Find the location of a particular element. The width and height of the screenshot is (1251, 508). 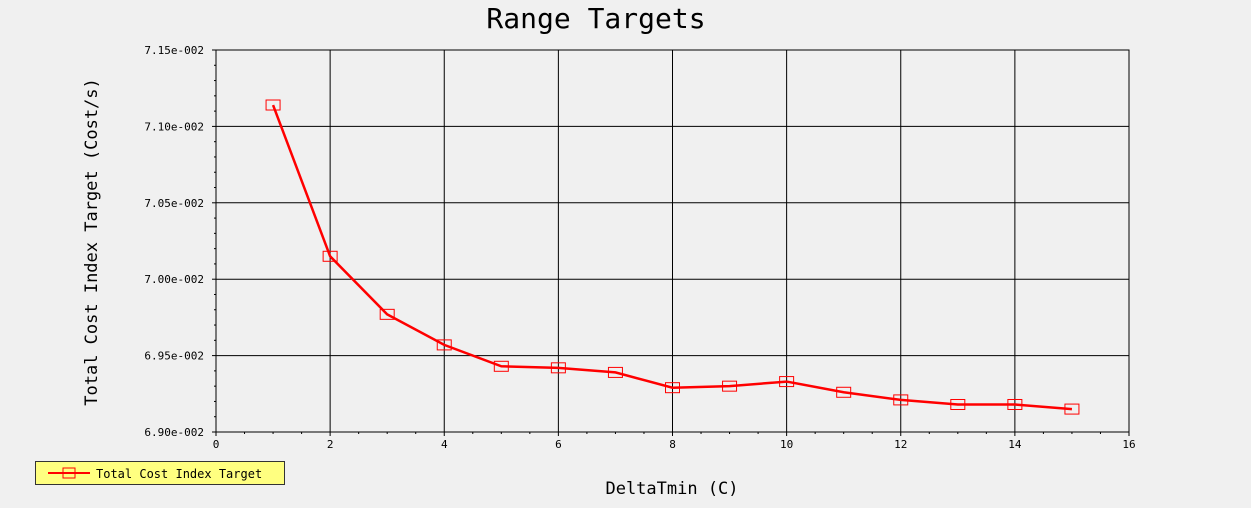

x-tick-label: 16 is located at coordinates (1128, 444).